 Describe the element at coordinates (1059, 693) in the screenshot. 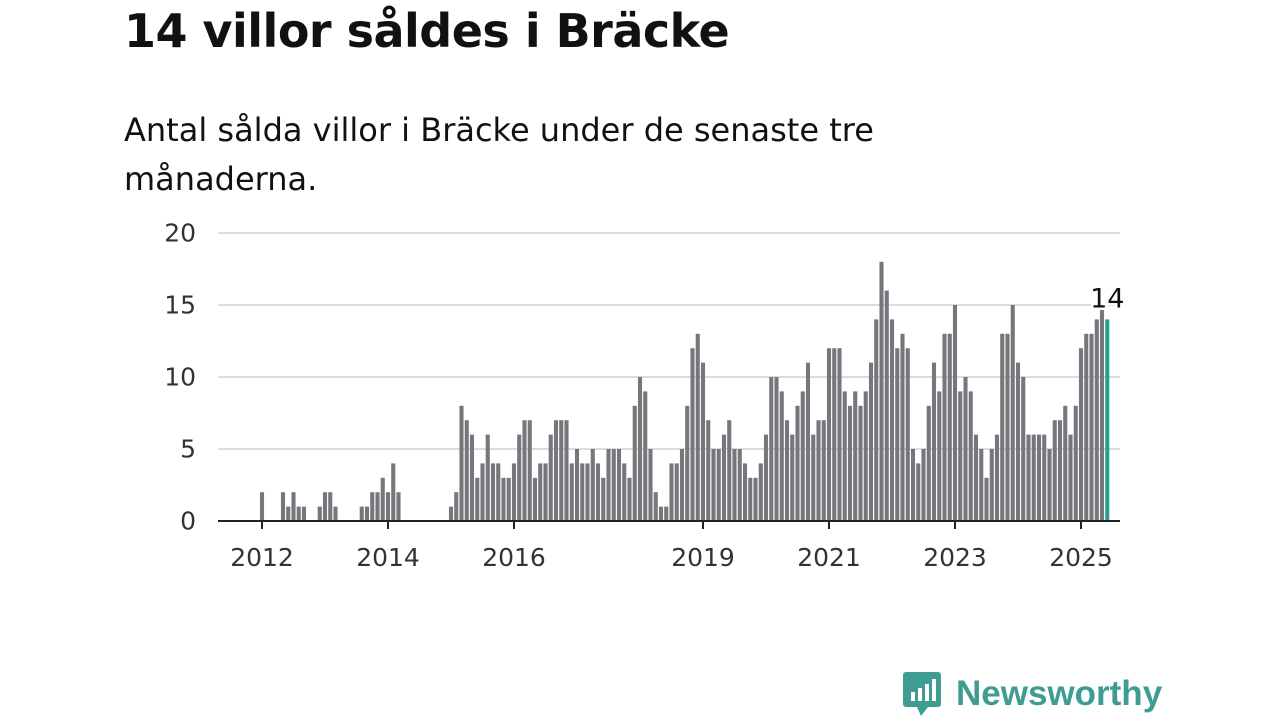

I see `brand-name: Newsworthy` at that location.